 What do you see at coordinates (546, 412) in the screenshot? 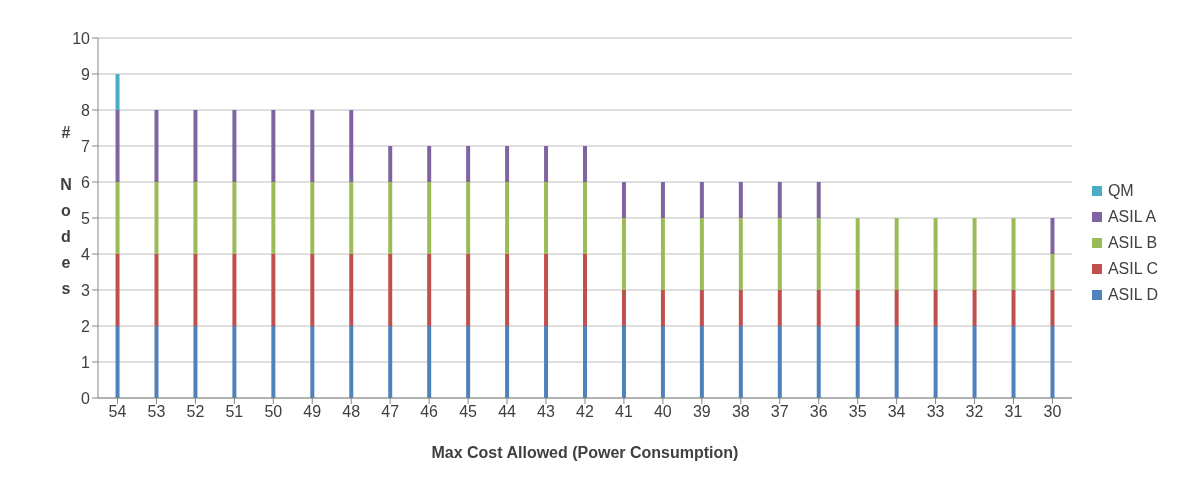
I see `x-tick-label: 43` at bounding box center [546, 412].